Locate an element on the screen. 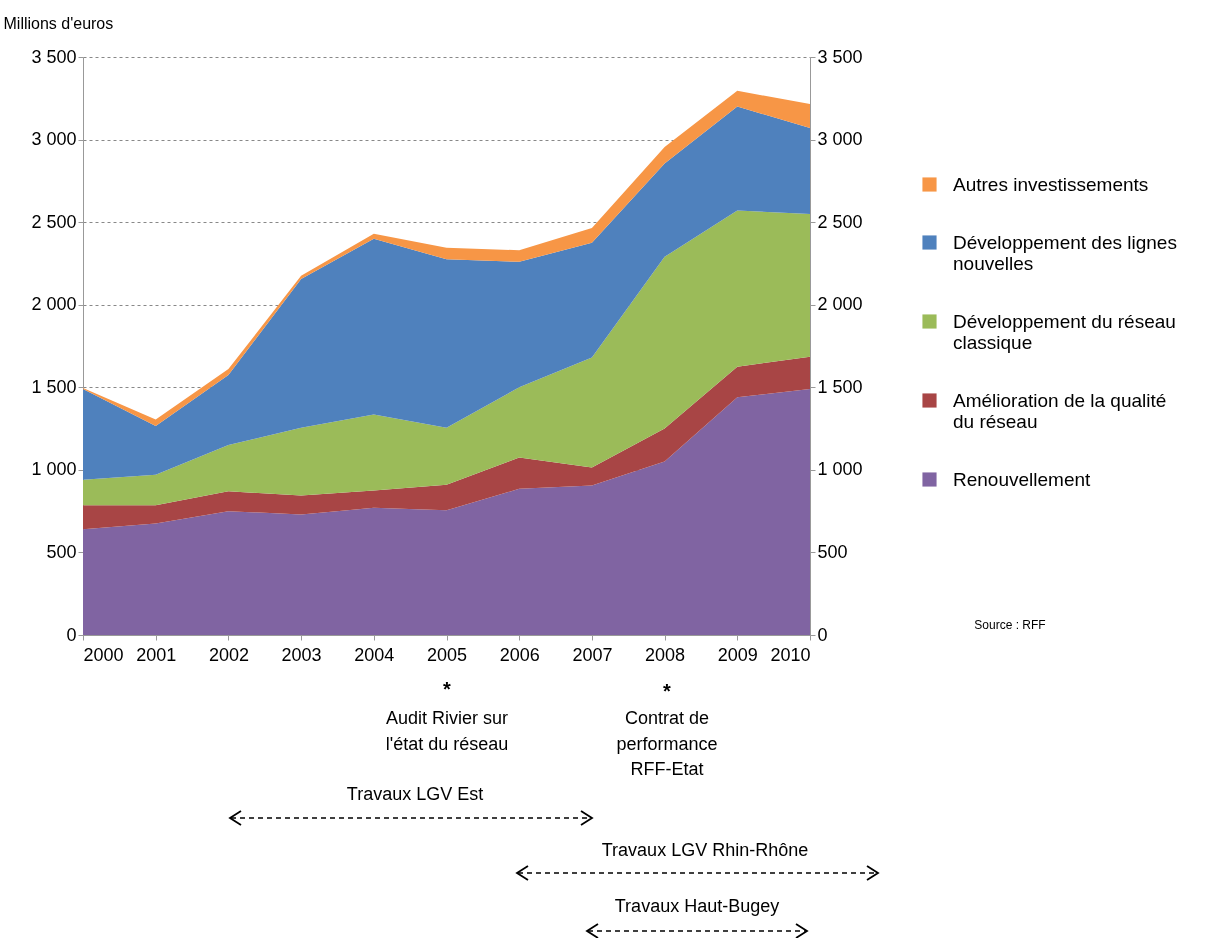 The width and height of the screenshot is (1212, 938). text: Travaux LGV Est is located at coordinates (415, 794).